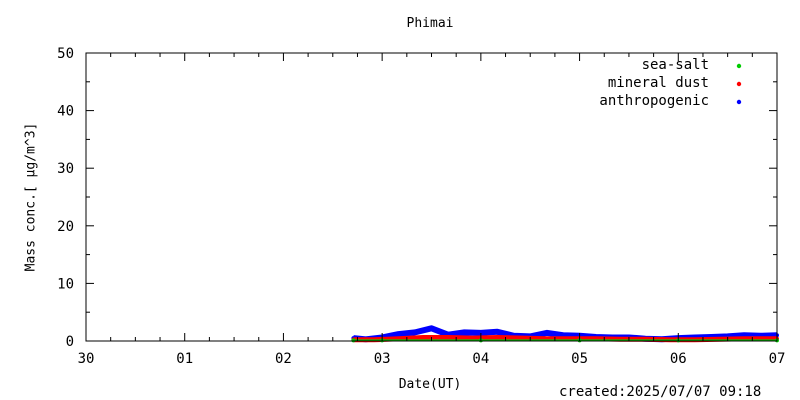 The image size is (800, 400). What do you see at coordinates (65, 54) in the screenshot?
I see `y-tick-label-50: 50` at bounding box center [65, 54].